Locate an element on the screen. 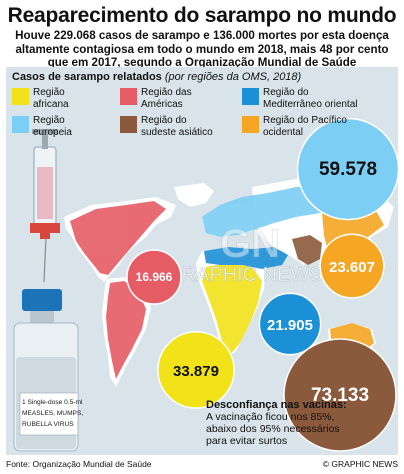 This screenshot has width=404, height=474. legend-item-europe: Região europeia is located at coordinates (62, 128).